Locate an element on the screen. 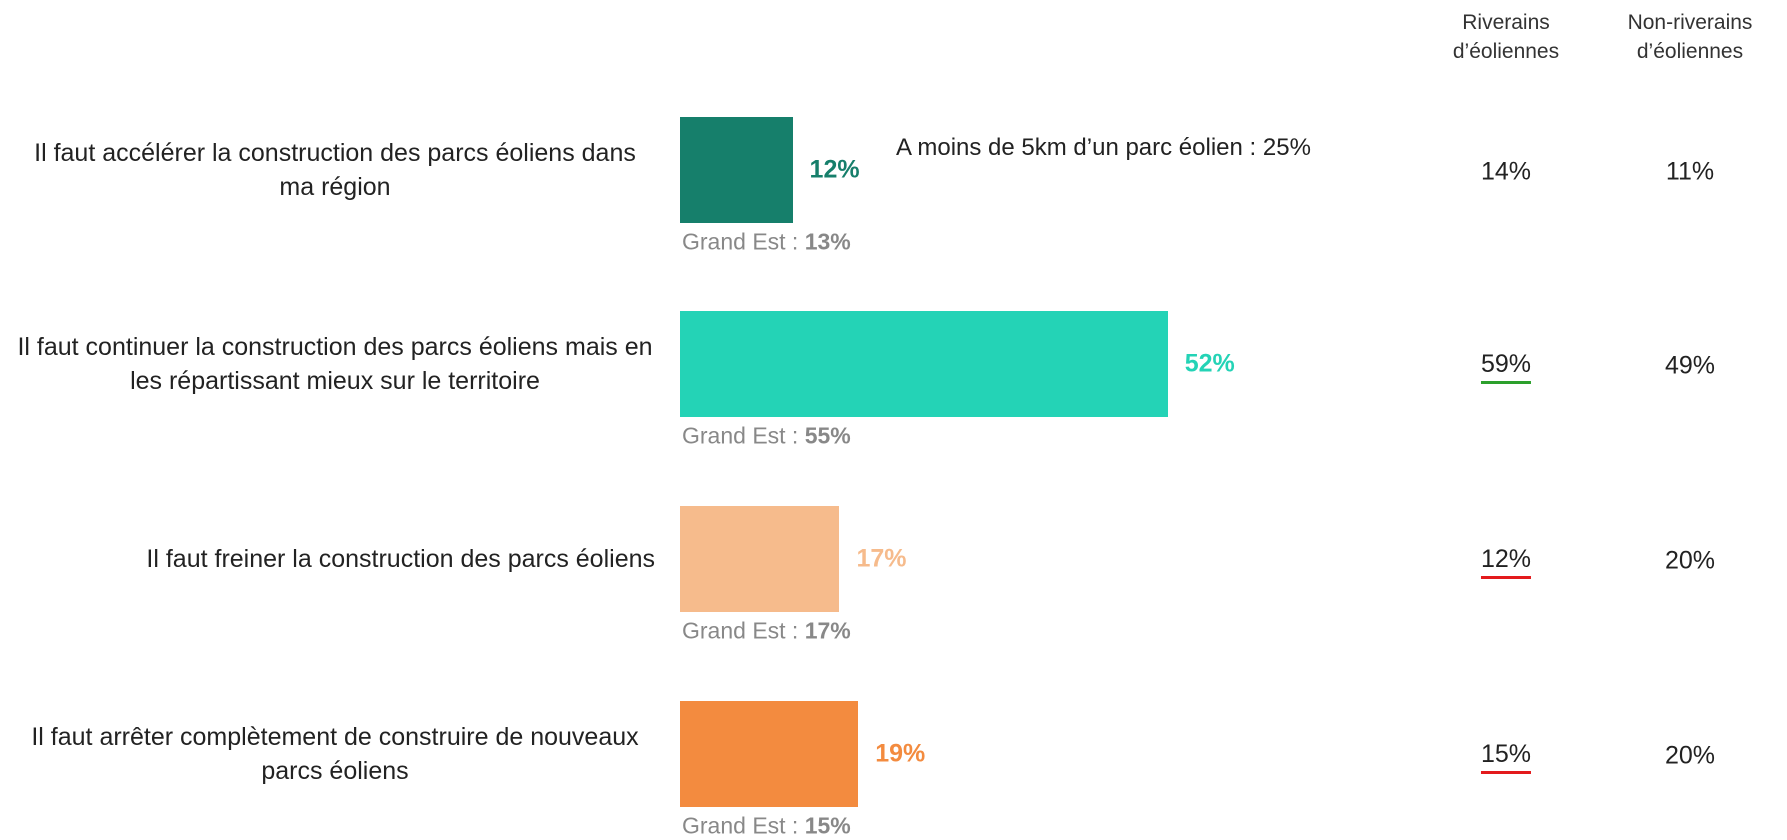  comparison: Grand Est : 55% is located at coordinates (766, 436).